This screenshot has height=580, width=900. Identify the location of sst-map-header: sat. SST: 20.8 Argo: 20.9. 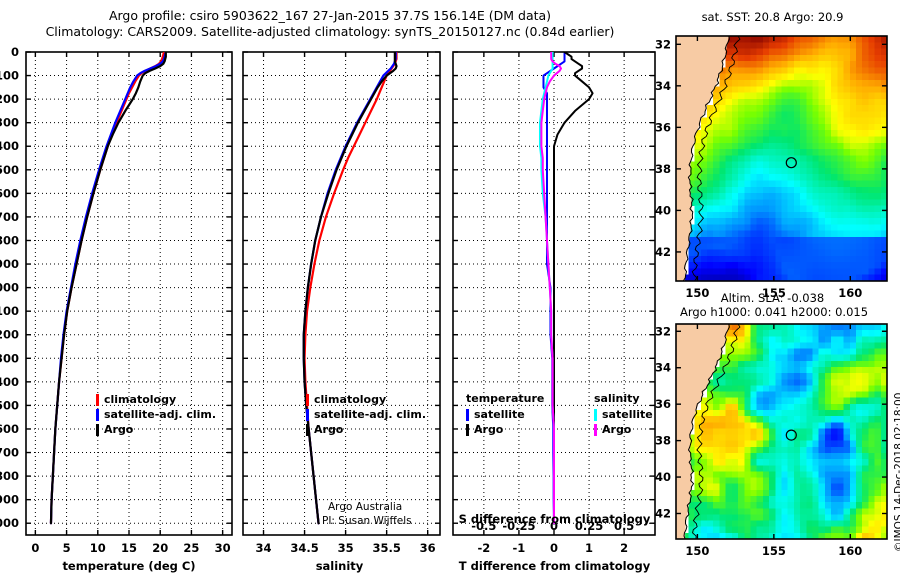
(772, 17).